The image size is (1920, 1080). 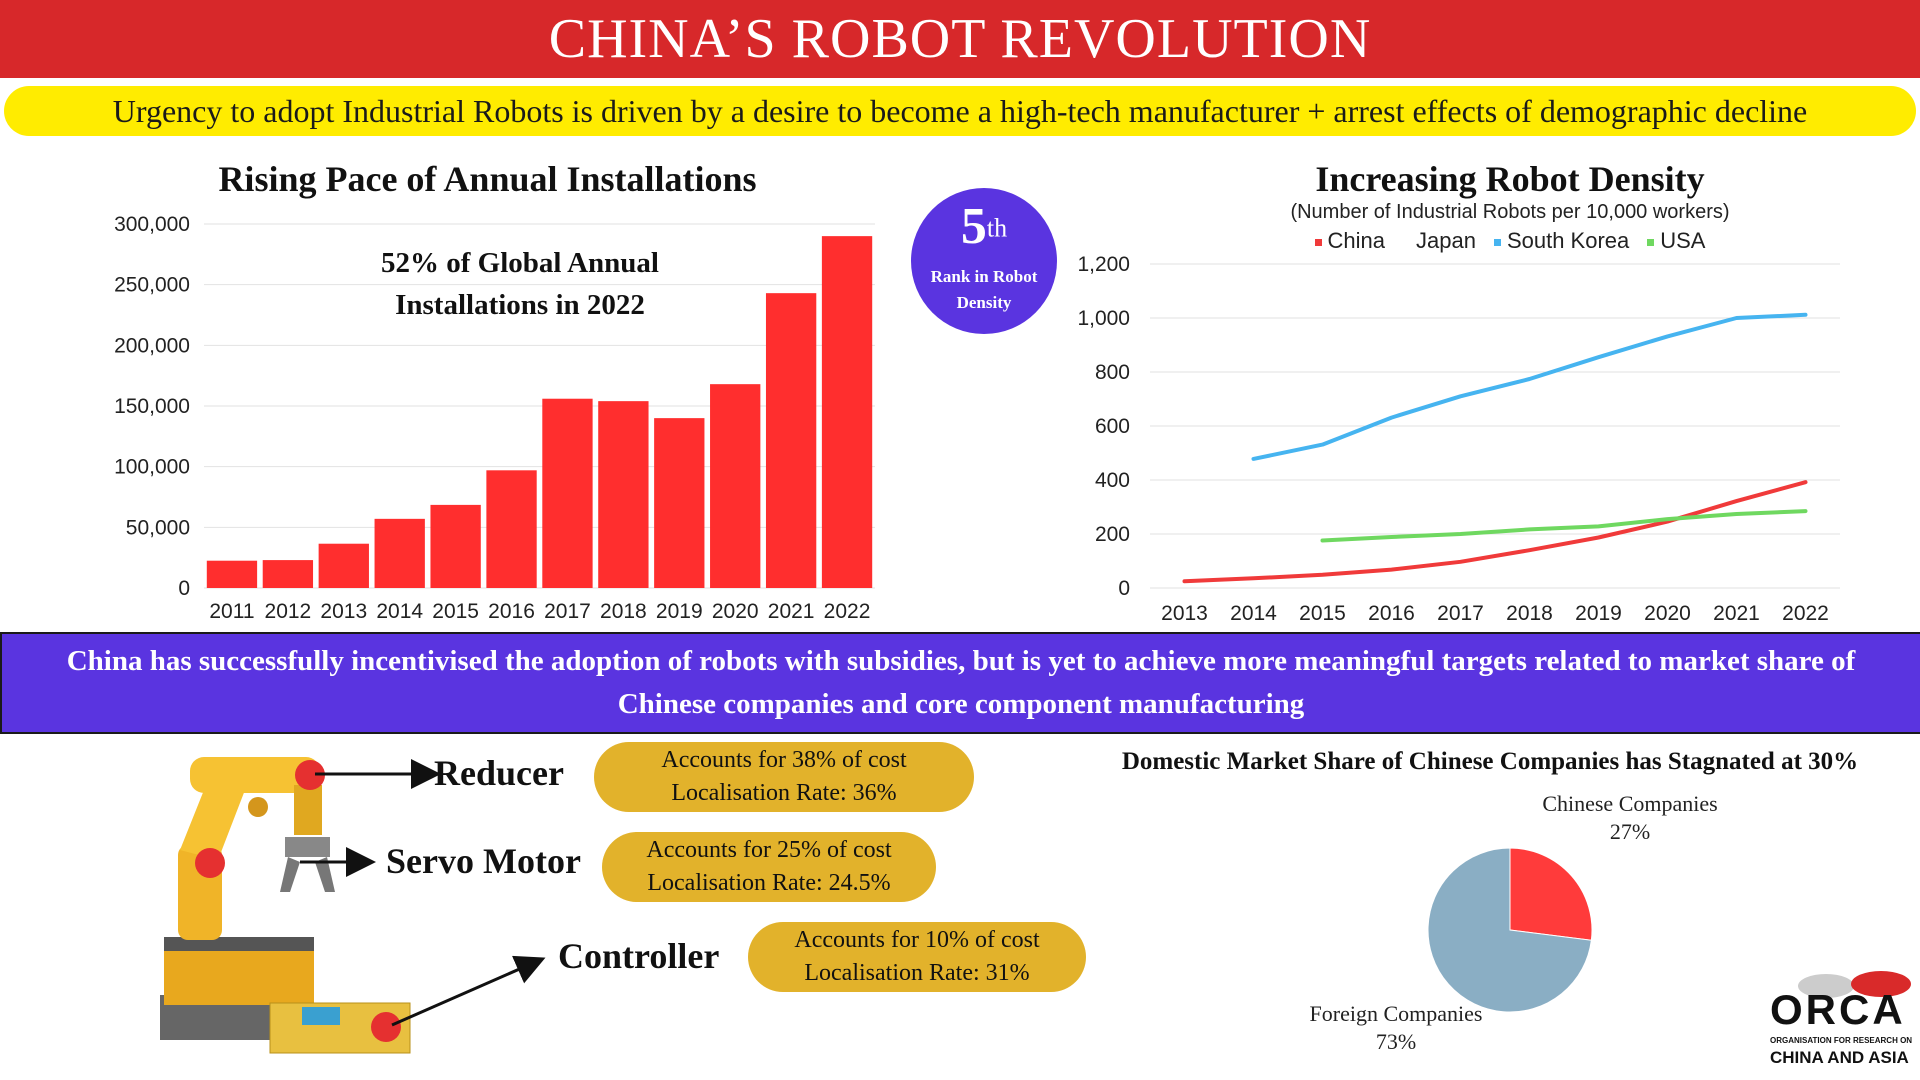 What do you see at coordinates (487, 179) in the screenshot?
I see `bar-chart-title: Rising Pace of Annual Installations` at bounding box center [487, 179].